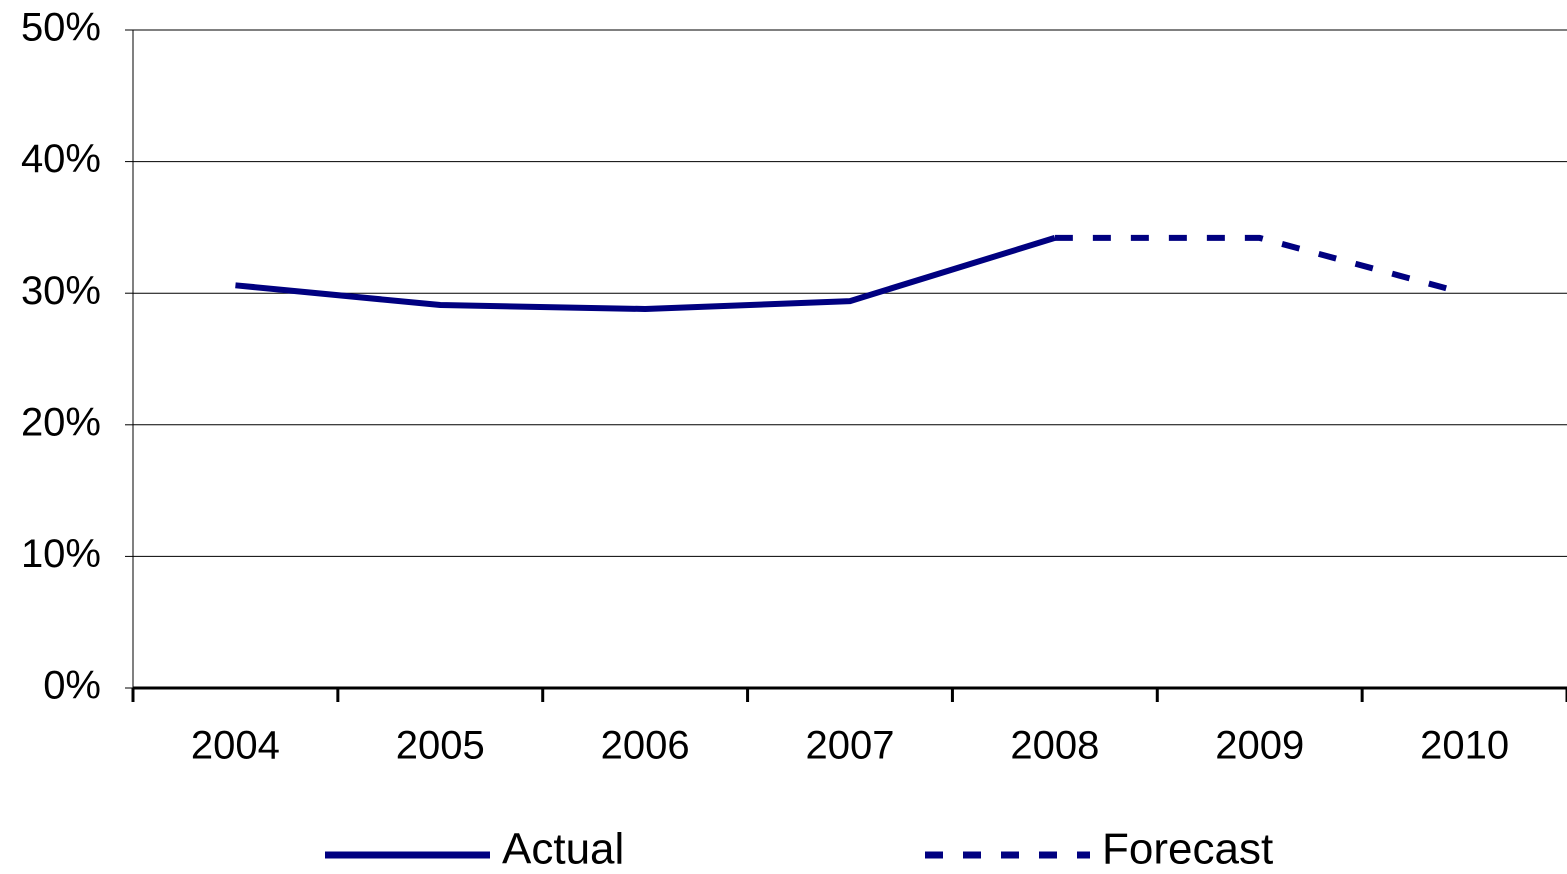 The image size is (1567, 874). Describe the element at coordinates (563, 849) in the screenshot. I see `legend-label: Actual` at that location.